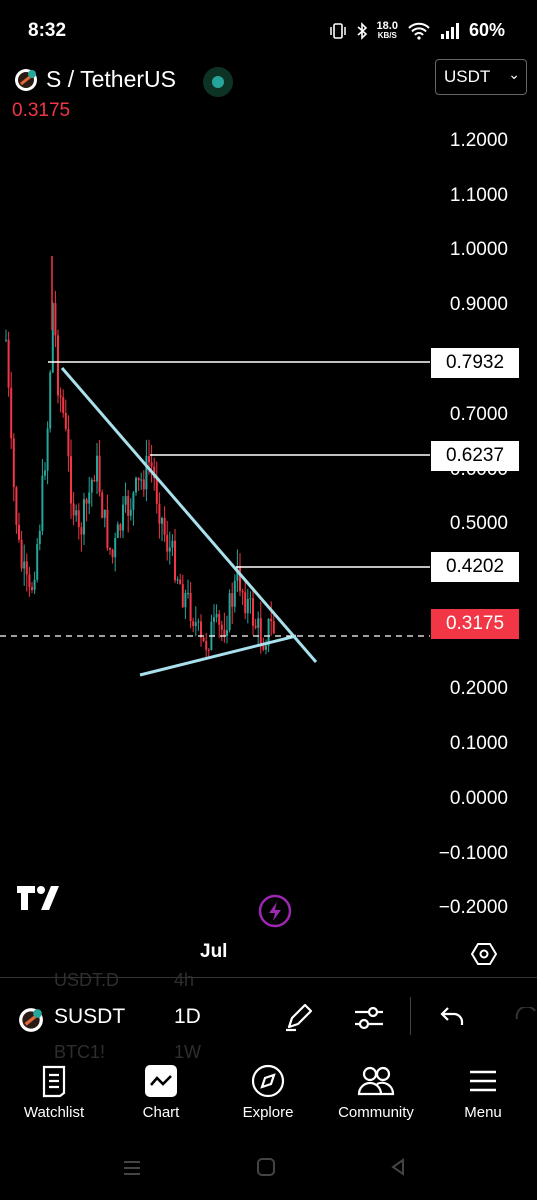 The height and width of the screenshot is (1200, 537). What do you see at coordinates (486, 30) in the screenshot?
I see `battery-level: 60%` at bounding box center [486, 30].